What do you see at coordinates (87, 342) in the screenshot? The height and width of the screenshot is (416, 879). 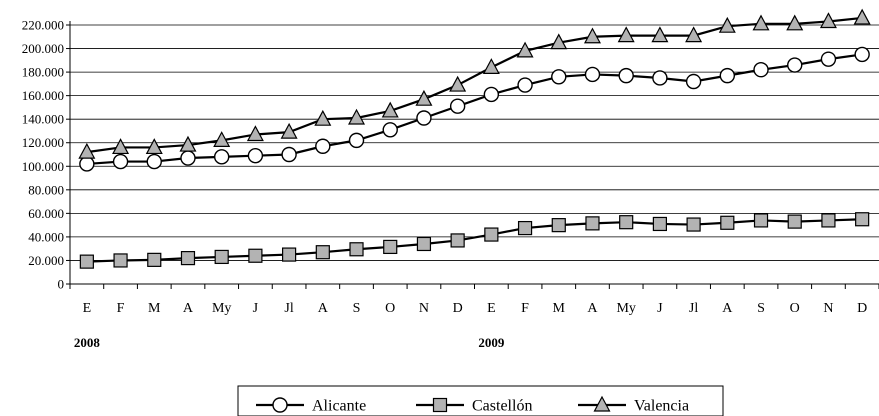 I see `year-label: 2008` at bounding box center [87, 342].